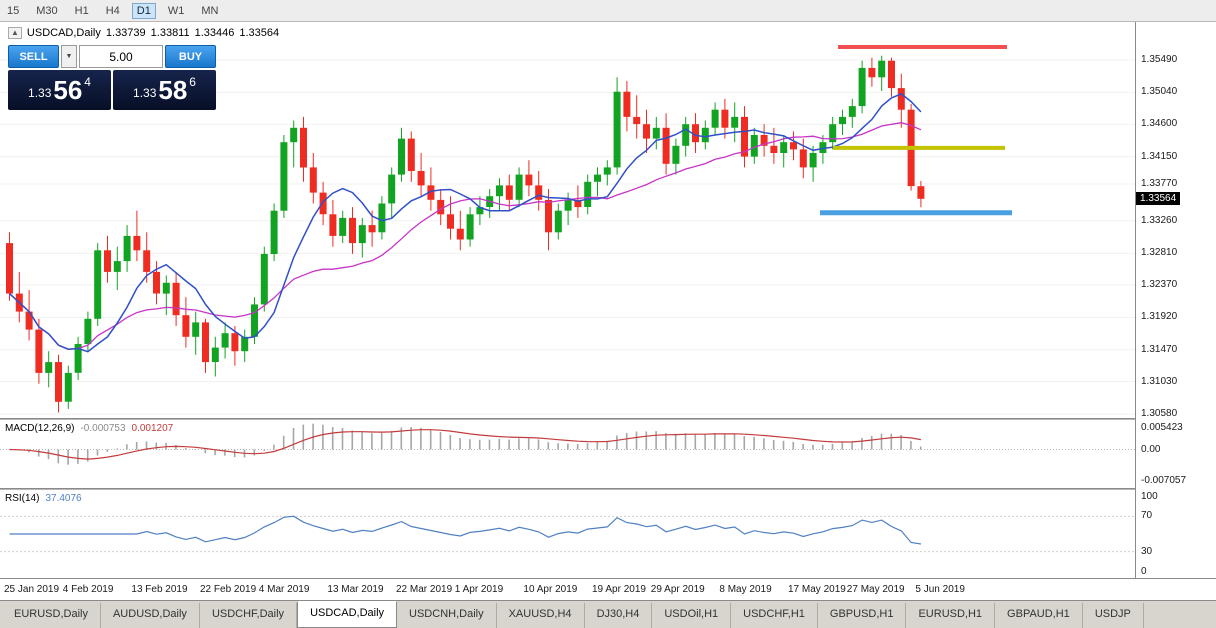 This screenshot has height=628, width=1216. Describe the element at coordinates (214, 33) in the screenshot. I see `ohlc-low: 1.33446` at that location.